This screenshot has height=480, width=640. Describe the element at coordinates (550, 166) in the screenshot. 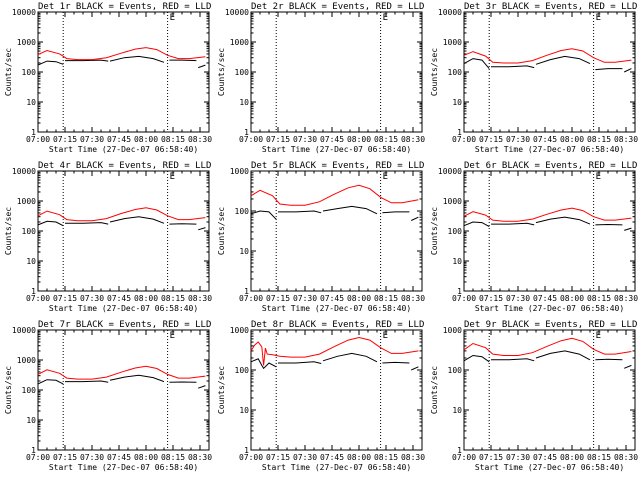

I see `panel-title: Det 6r BLACK = Events, RED = LLD` at that location.